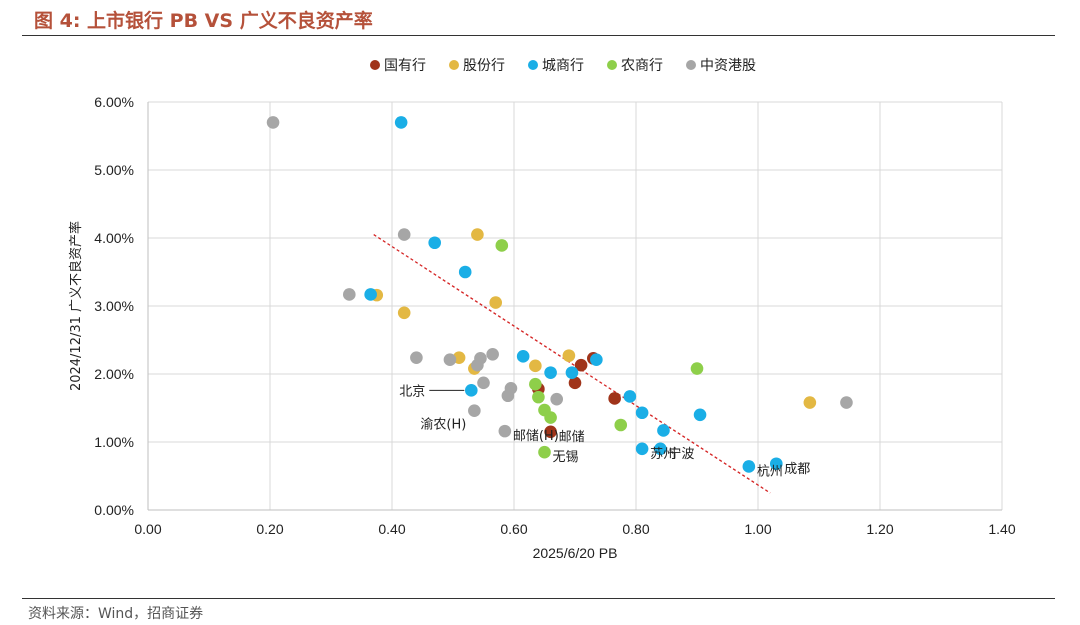 The image size is (1080, 625). What do you see at coordinates (513, 529) in the screenshot?
I see `x-tick-label: 0.60` at bounding box center [513, 529].